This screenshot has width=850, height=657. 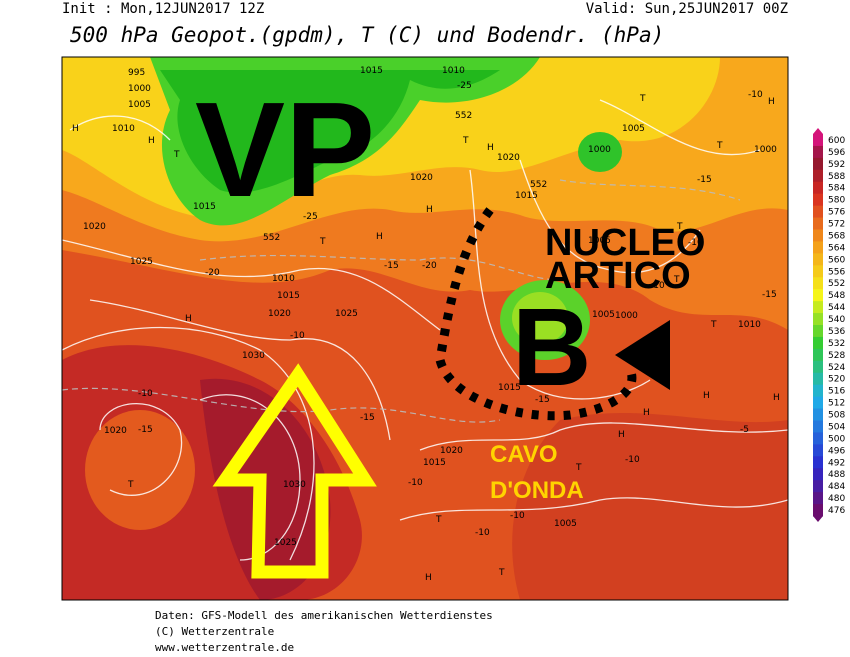 I want to click on legend-label: 532, so click(x=836, y=344).